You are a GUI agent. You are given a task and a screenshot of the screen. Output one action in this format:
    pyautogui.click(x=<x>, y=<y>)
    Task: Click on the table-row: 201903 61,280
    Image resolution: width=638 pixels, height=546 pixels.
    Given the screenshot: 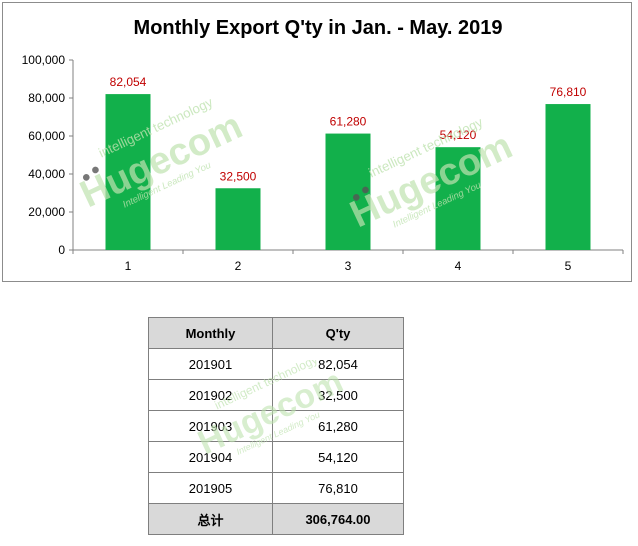 What is the action you would take?
    pyautogui.click(x=276, y=426)
    